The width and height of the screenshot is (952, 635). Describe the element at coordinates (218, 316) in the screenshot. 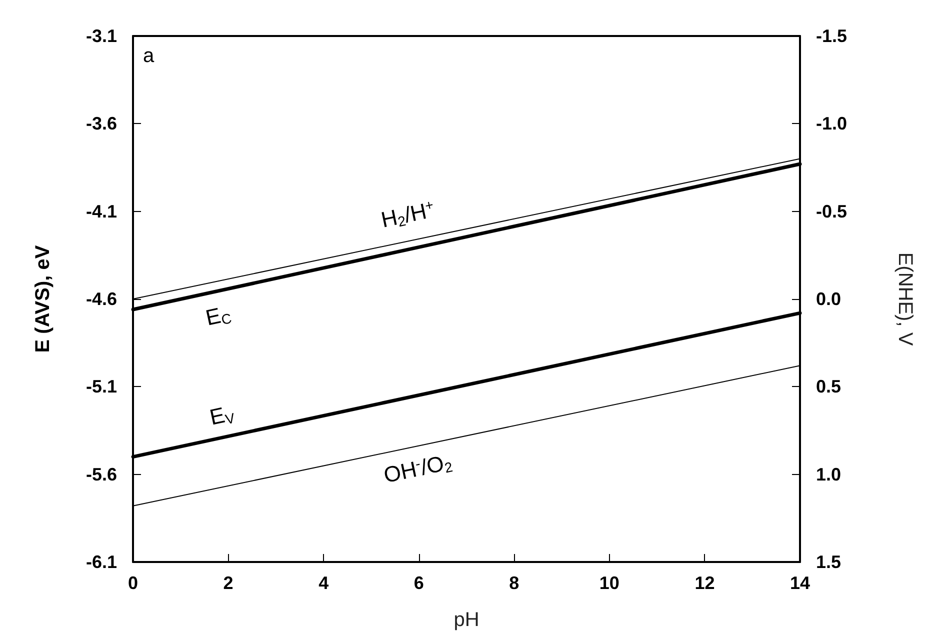

I see `text: EC` at that location.